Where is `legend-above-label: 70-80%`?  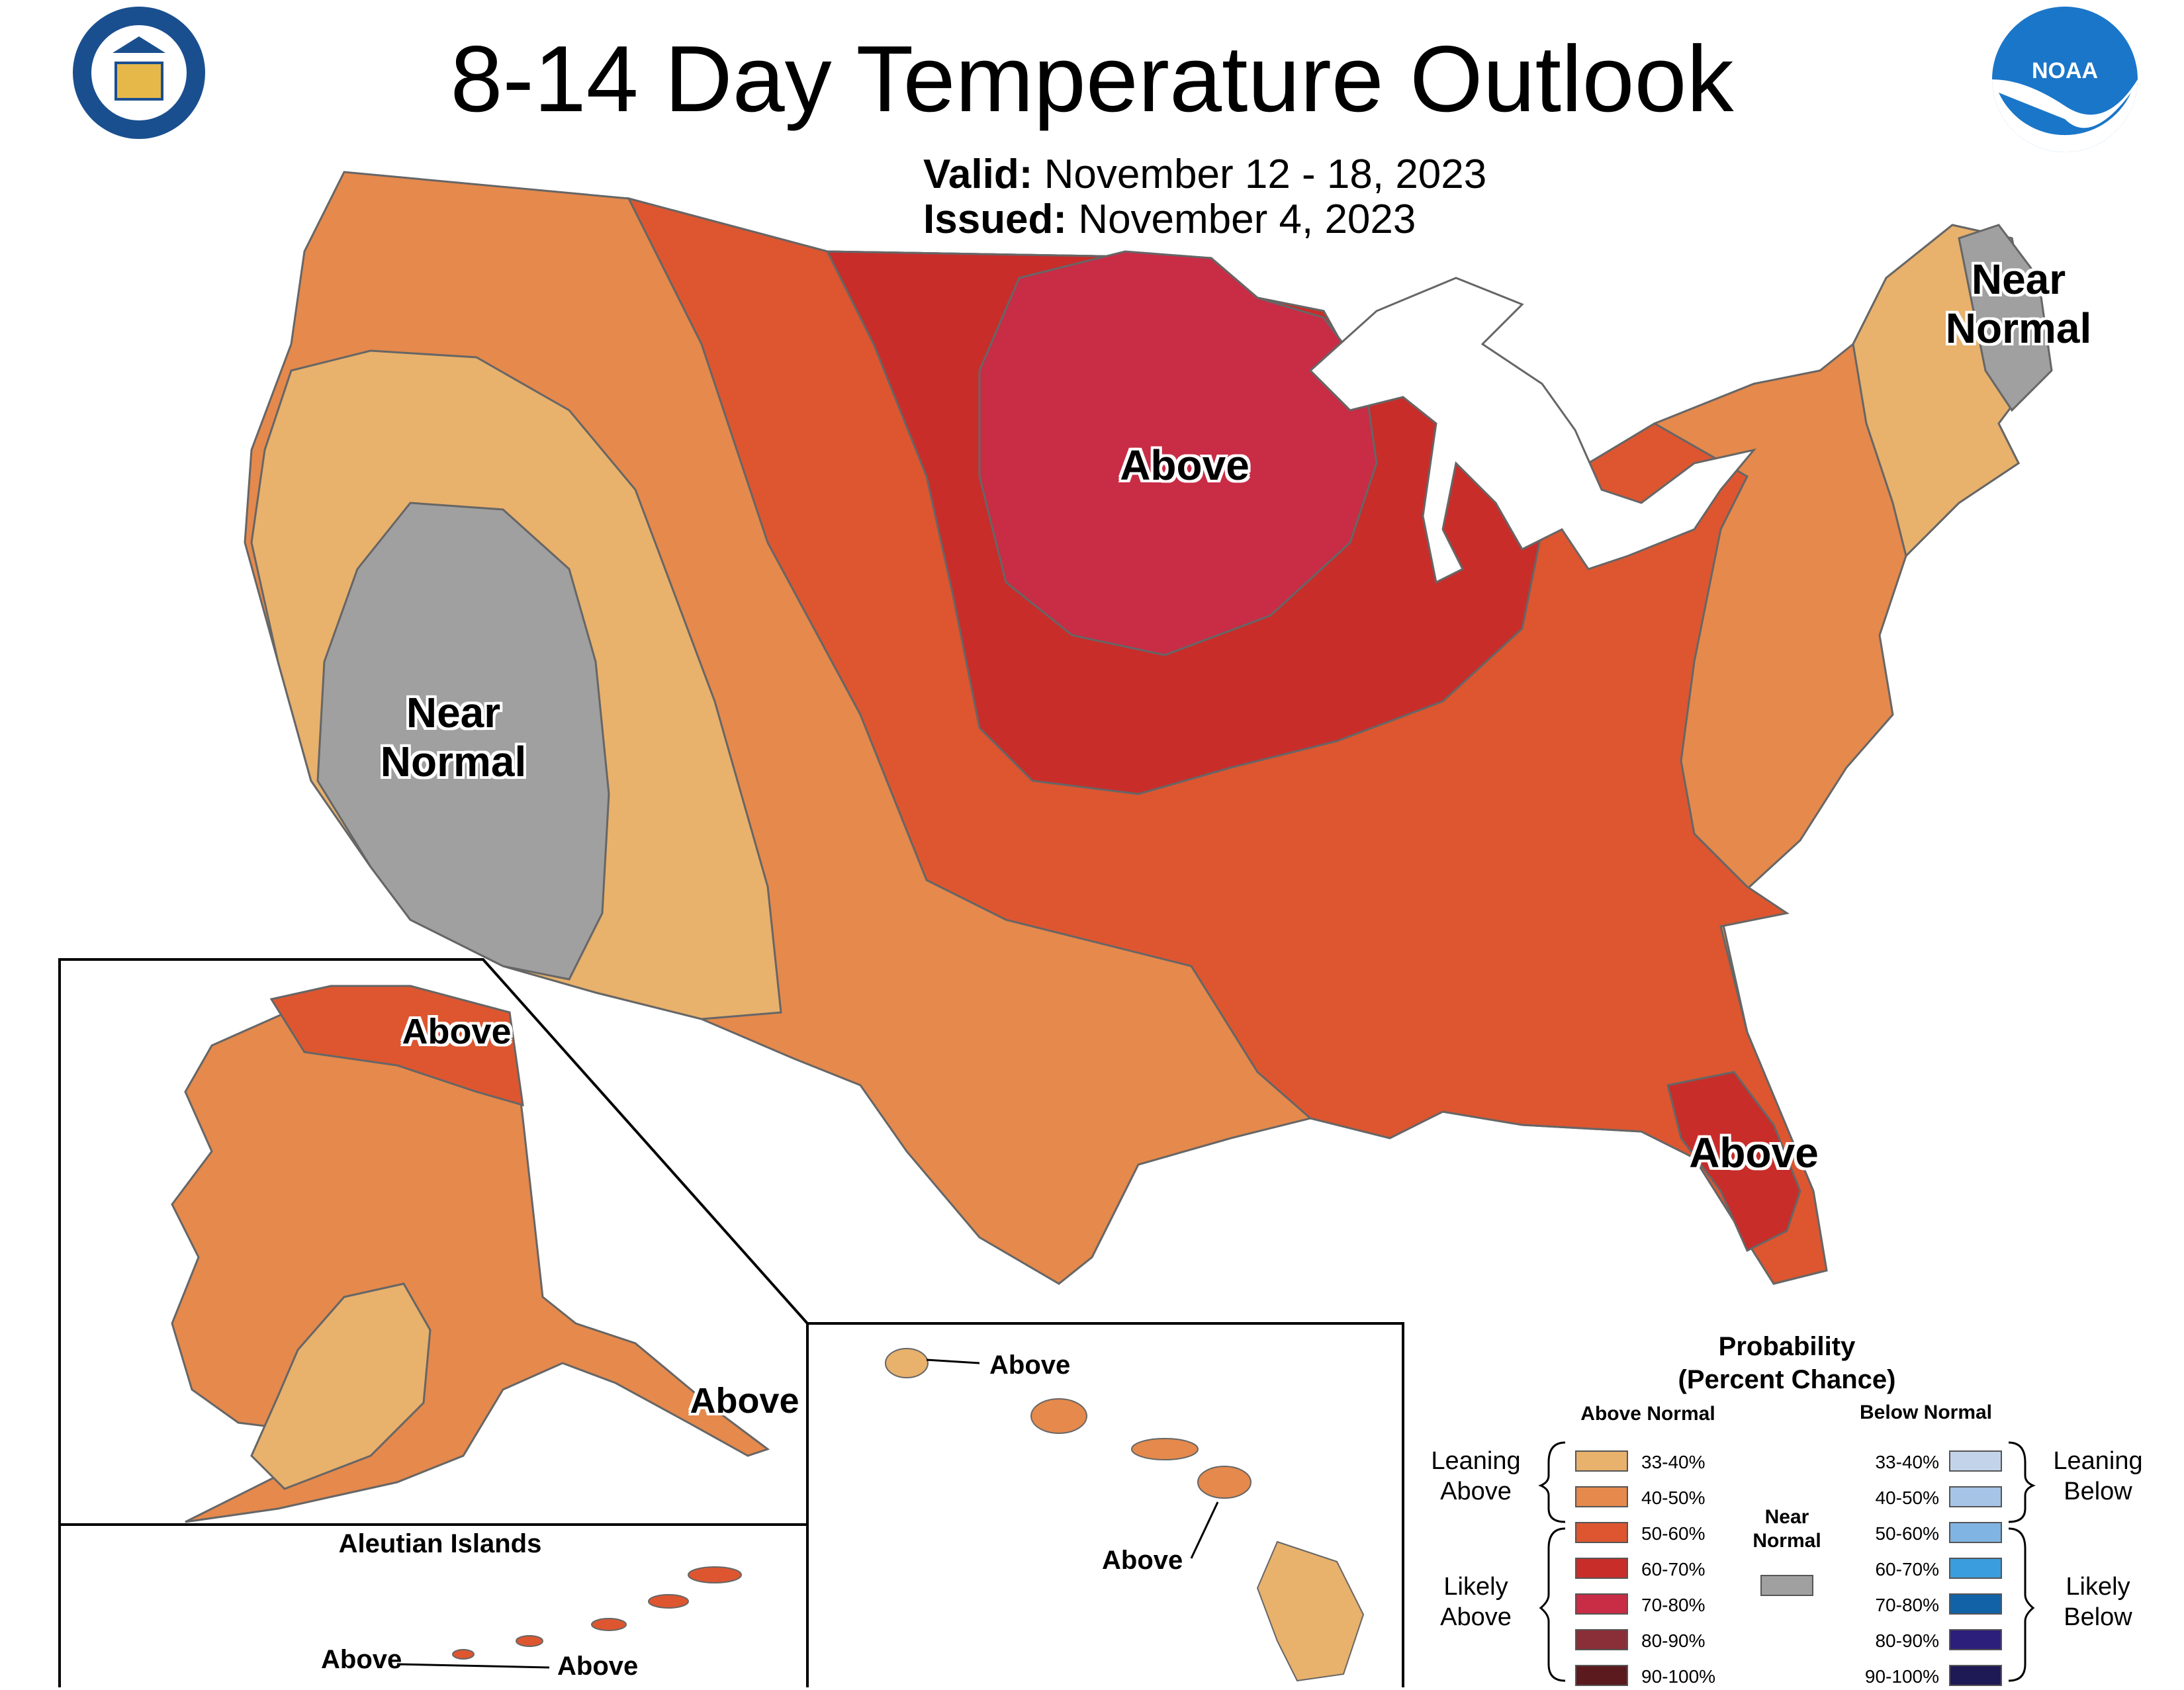 legend-above-label: 70-80% is located at coordinates (1673, 1605).